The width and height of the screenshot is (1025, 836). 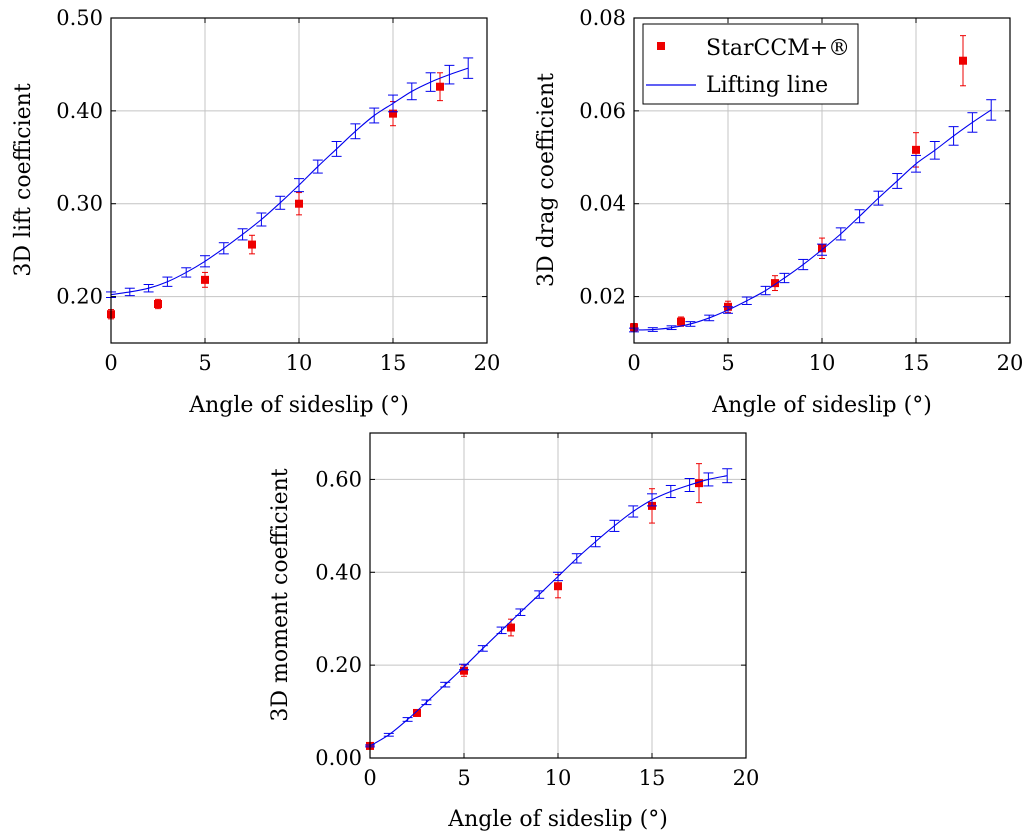 I want to click on lift-x-tick-label: 0, so click(x=110, y=363).